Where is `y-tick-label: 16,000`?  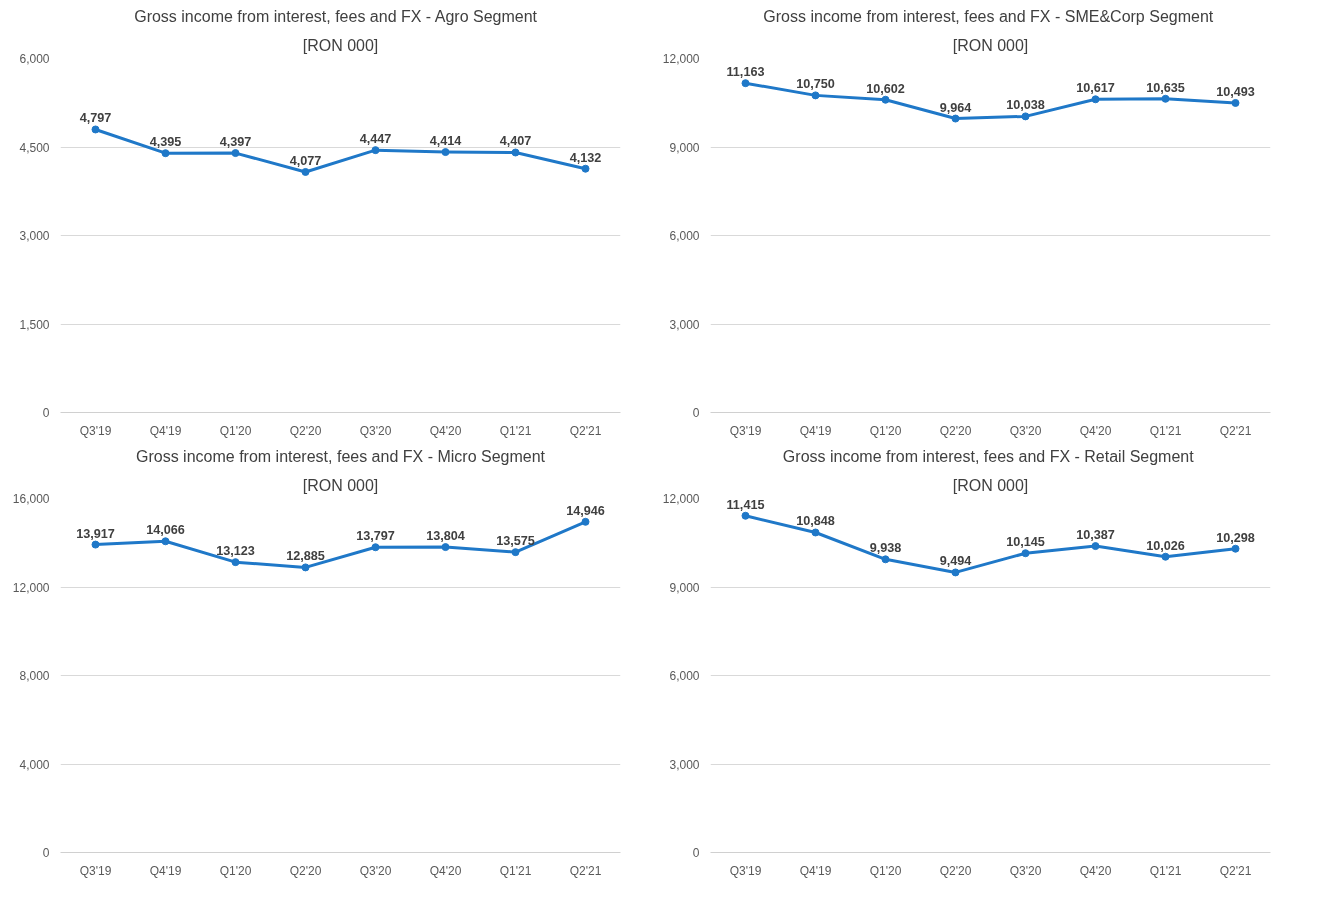
y-tick-label: 16,000 is located at coordinates (31, 499).